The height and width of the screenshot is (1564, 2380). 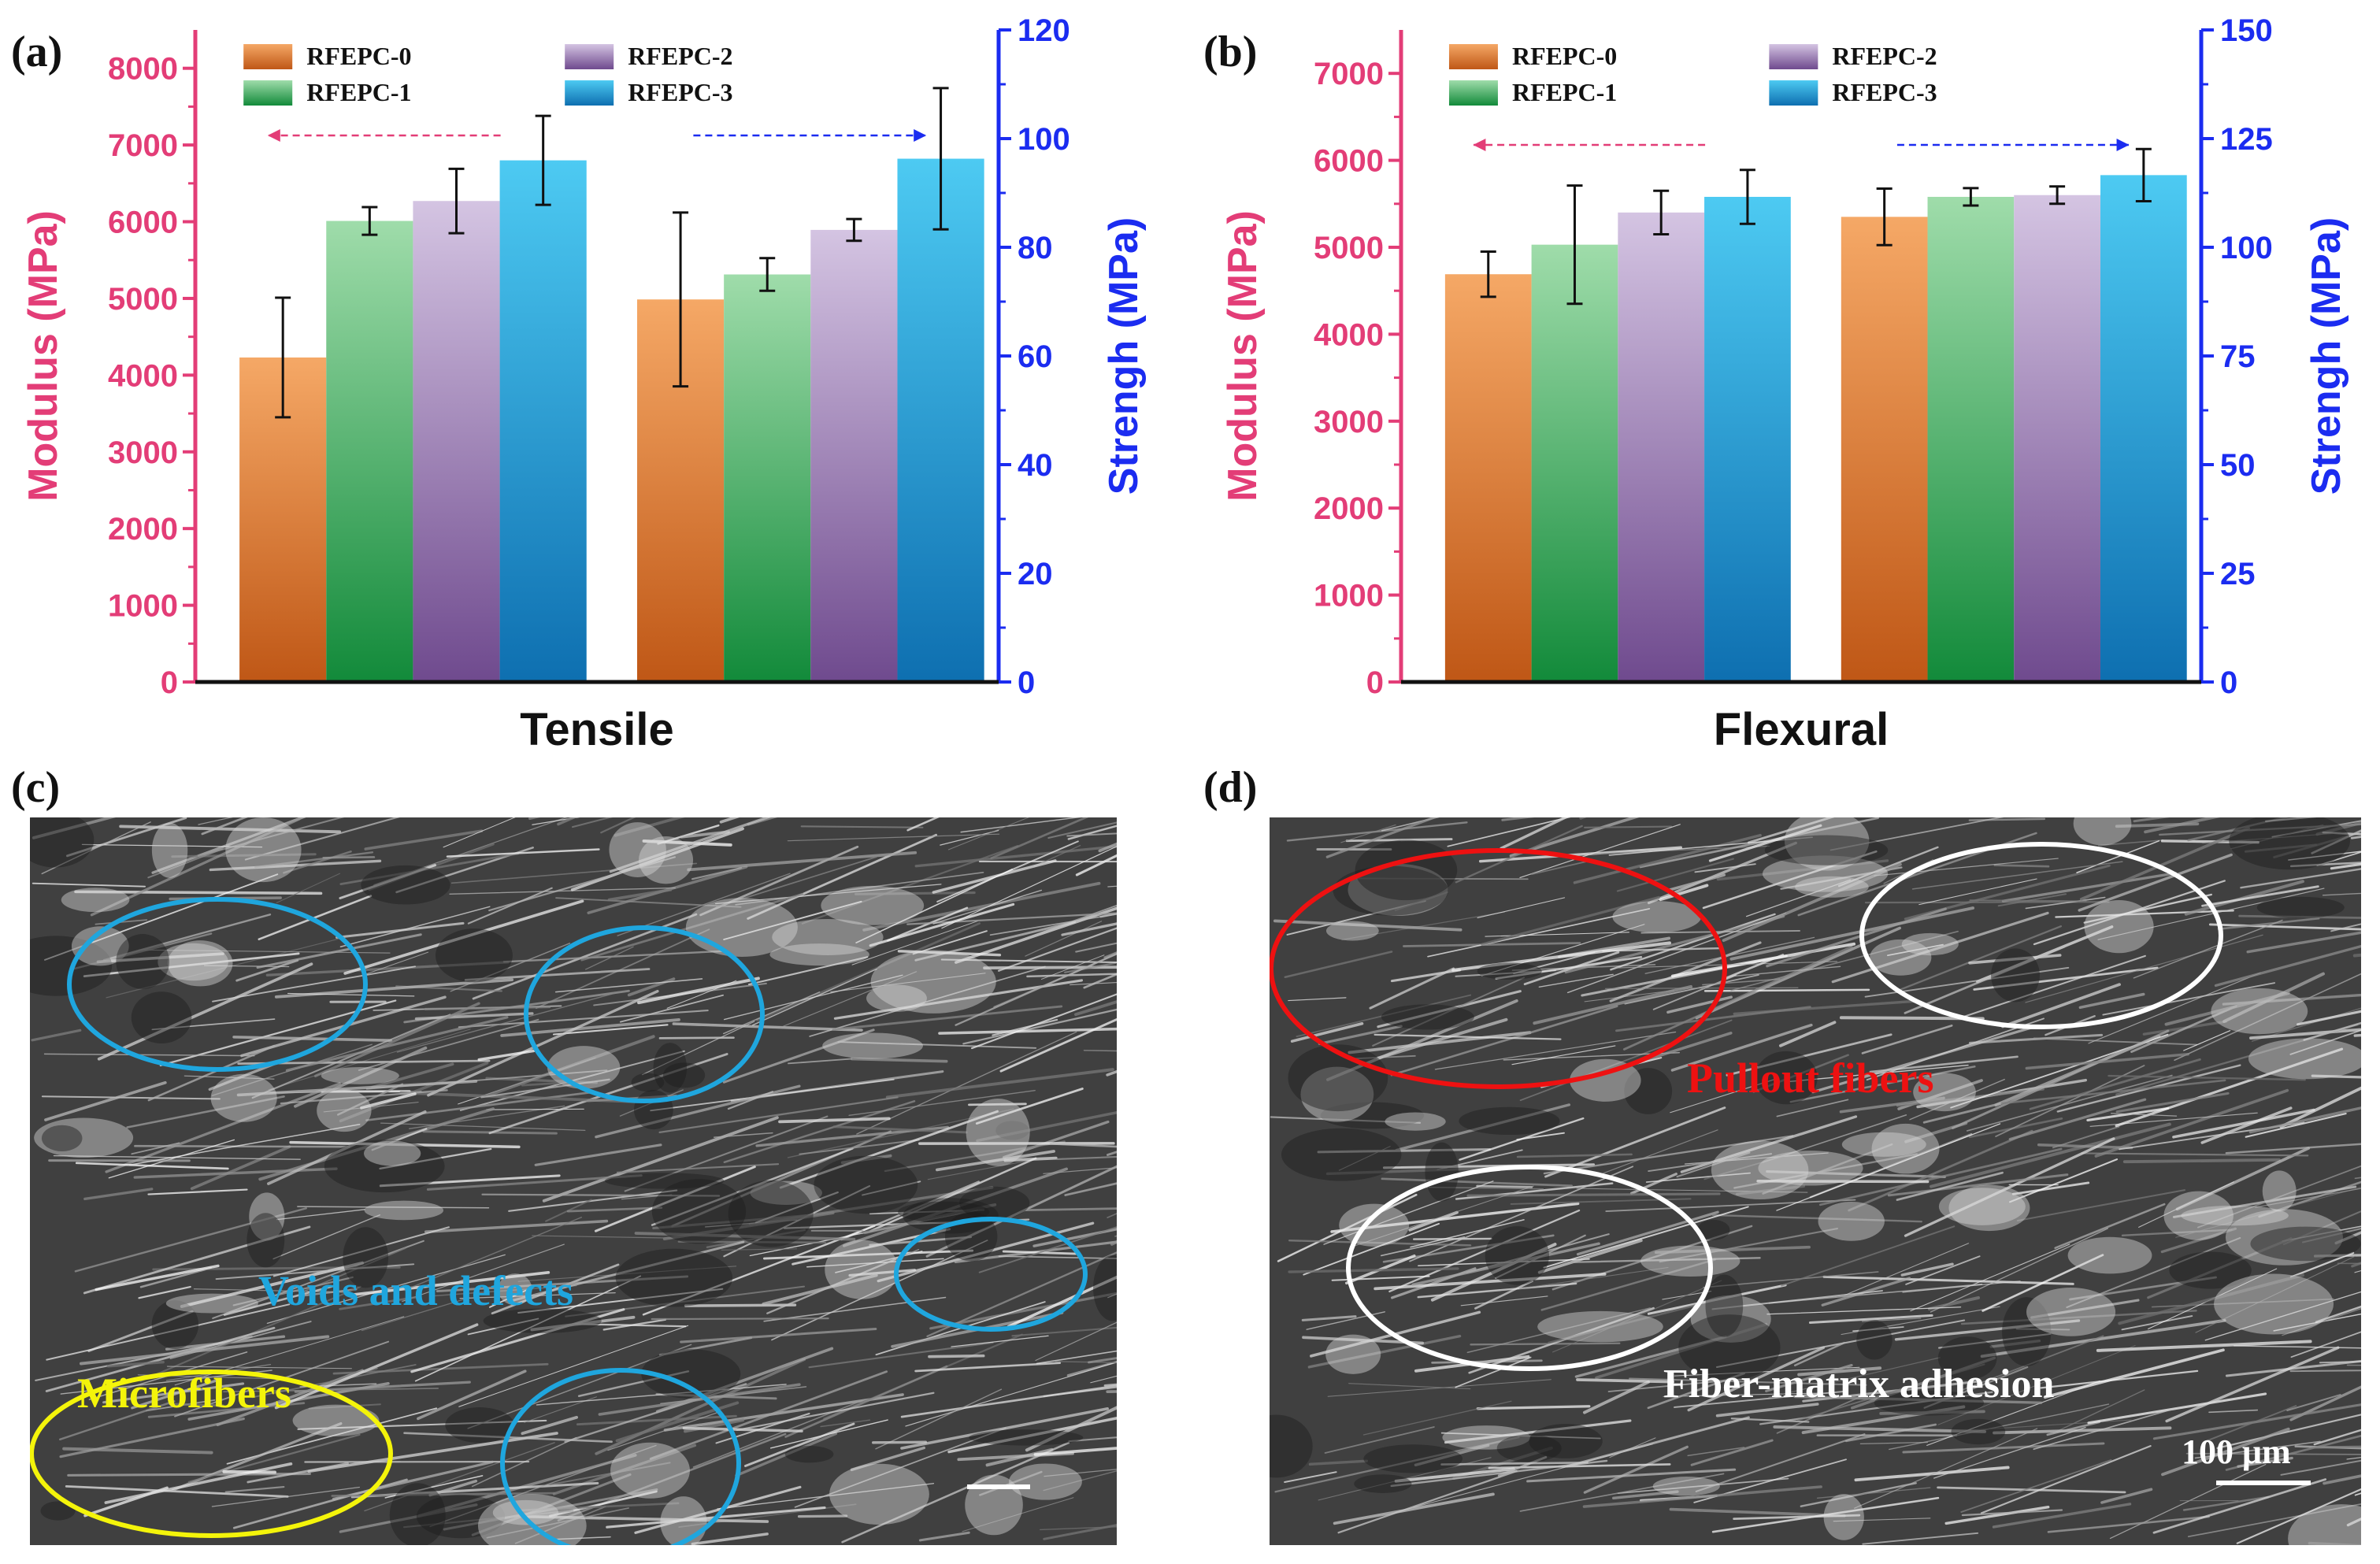 What do you see at coordinates (1035, 248) in the screenshot?
I see `right-tick-label: 80` at bounding box center [1035, 248].